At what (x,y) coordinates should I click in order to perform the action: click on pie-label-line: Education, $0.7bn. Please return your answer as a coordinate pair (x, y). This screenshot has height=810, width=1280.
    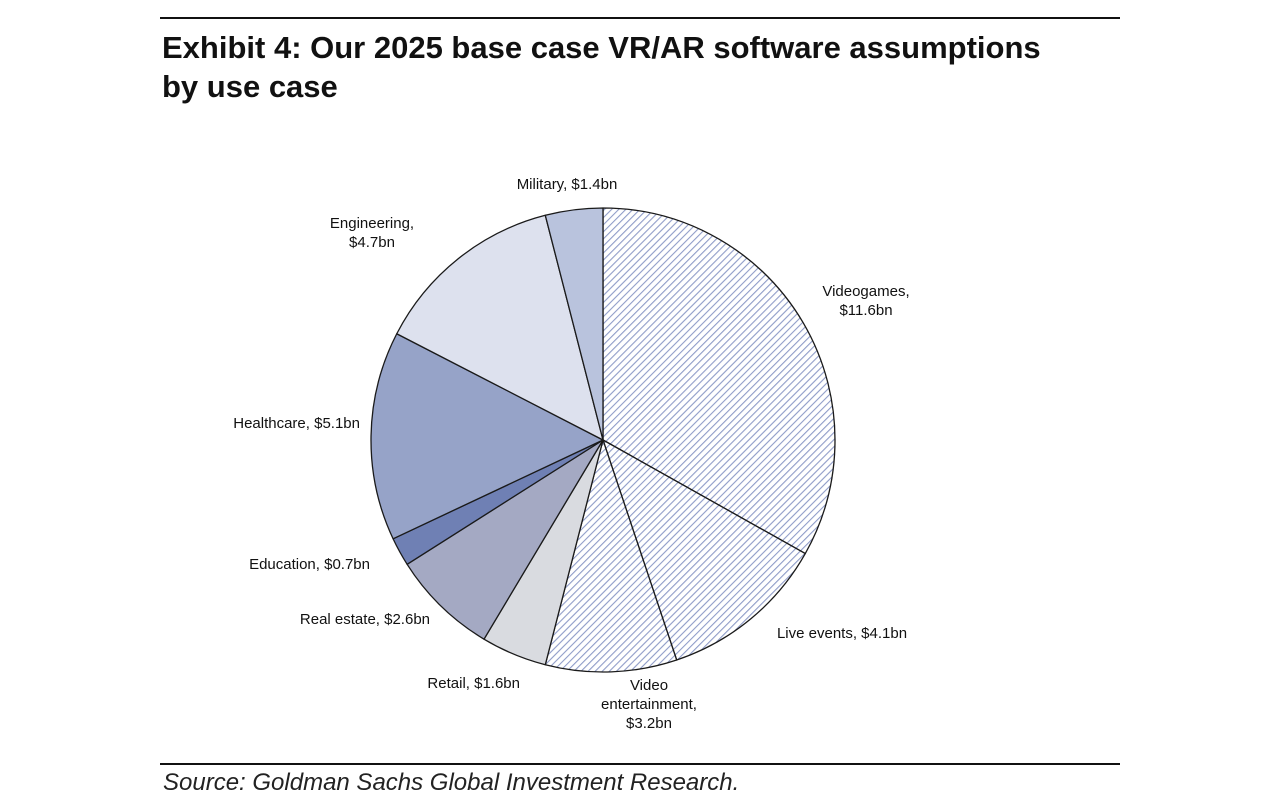
    Looking at the image, I should click on (309, 564).